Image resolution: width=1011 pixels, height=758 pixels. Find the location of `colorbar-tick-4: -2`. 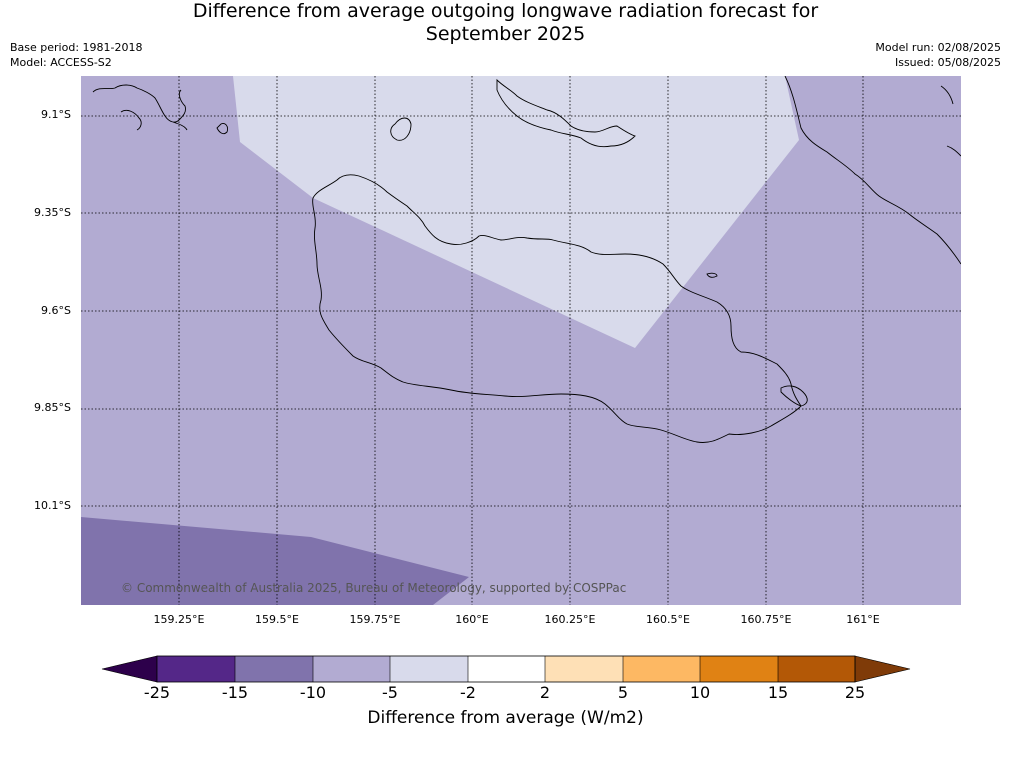

colorbar-tick-4: -2 is located at coordinates (468, 692).